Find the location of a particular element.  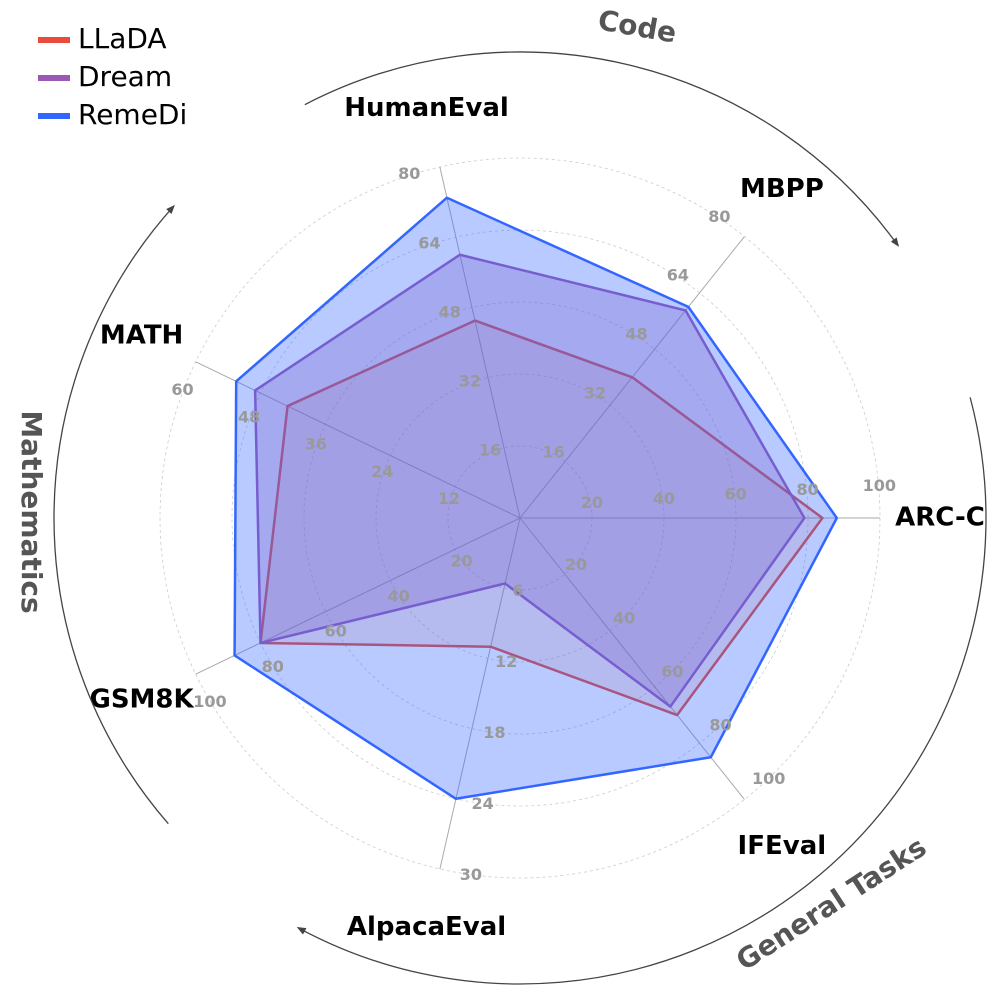

tick-label: 6 is located at coordinates (517, 590).